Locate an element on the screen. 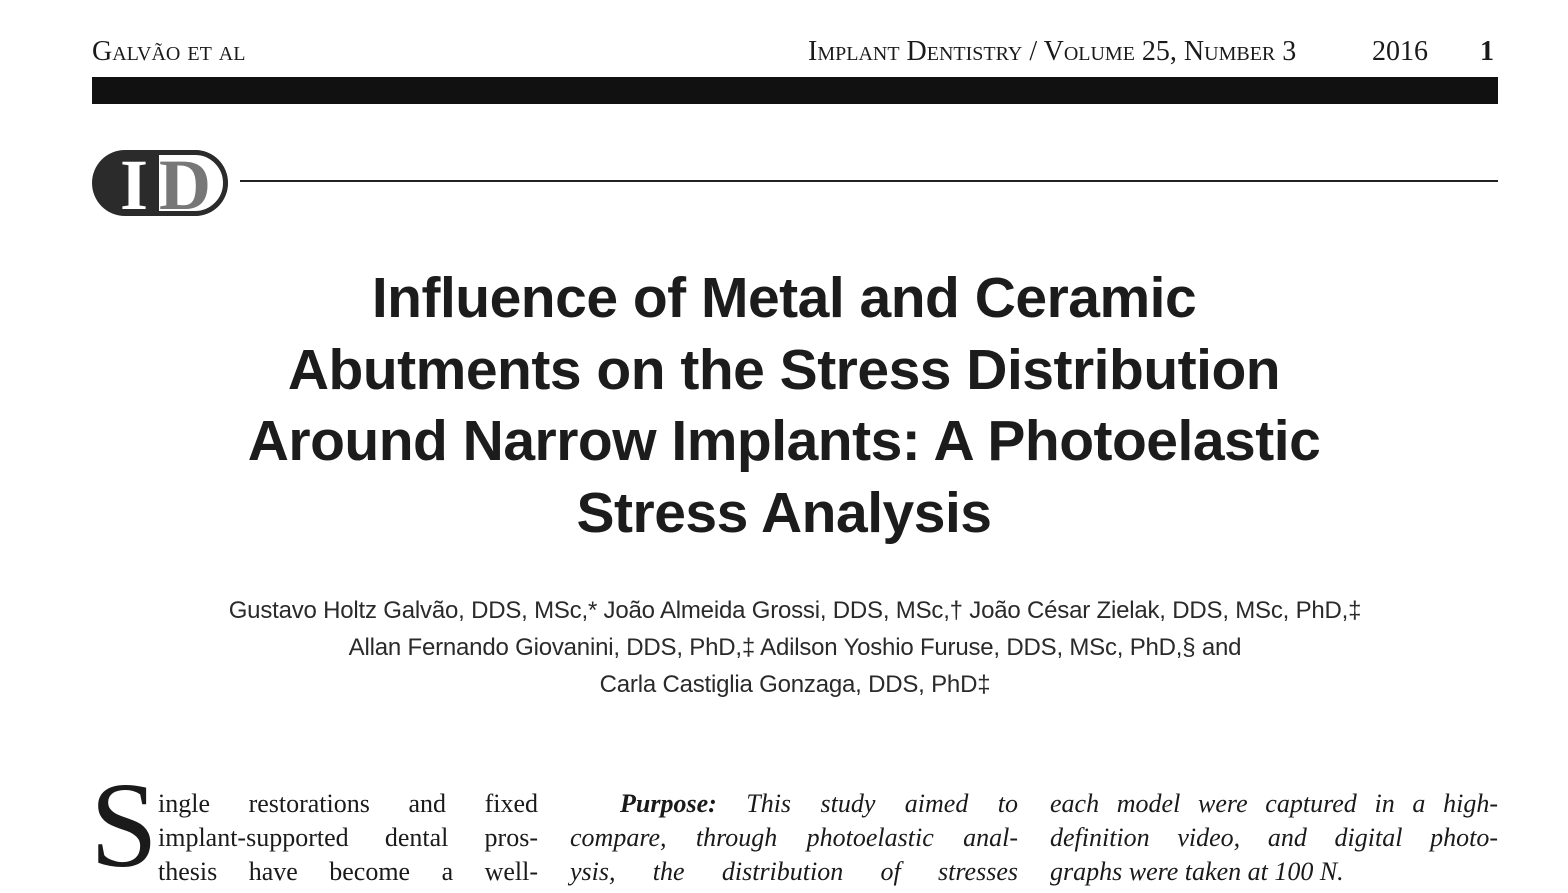  abstract-label: Purpose: is located at coordinates (668, 803).